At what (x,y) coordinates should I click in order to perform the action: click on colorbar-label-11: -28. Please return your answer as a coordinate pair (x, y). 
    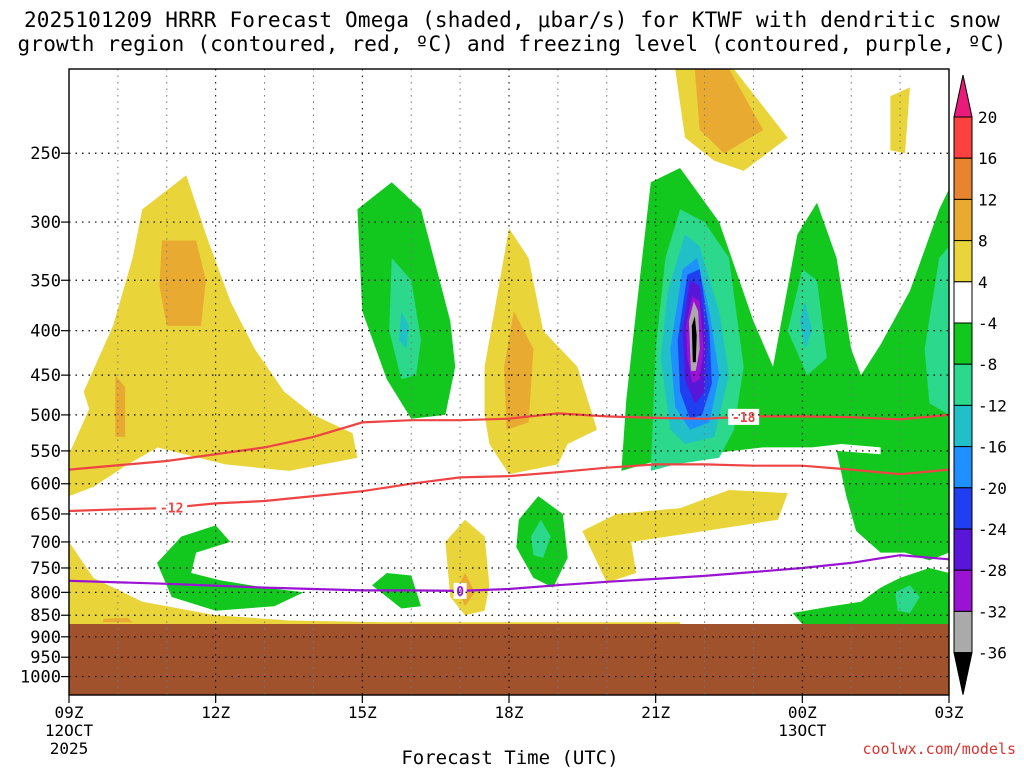
    Looking at the image, I should click on (992, 570).